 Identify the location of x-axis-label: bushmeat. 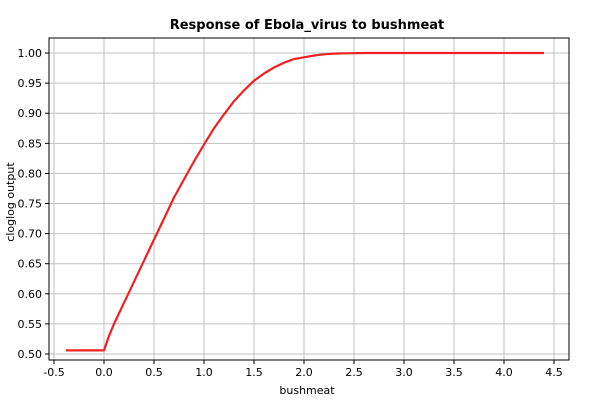
(307, 390).